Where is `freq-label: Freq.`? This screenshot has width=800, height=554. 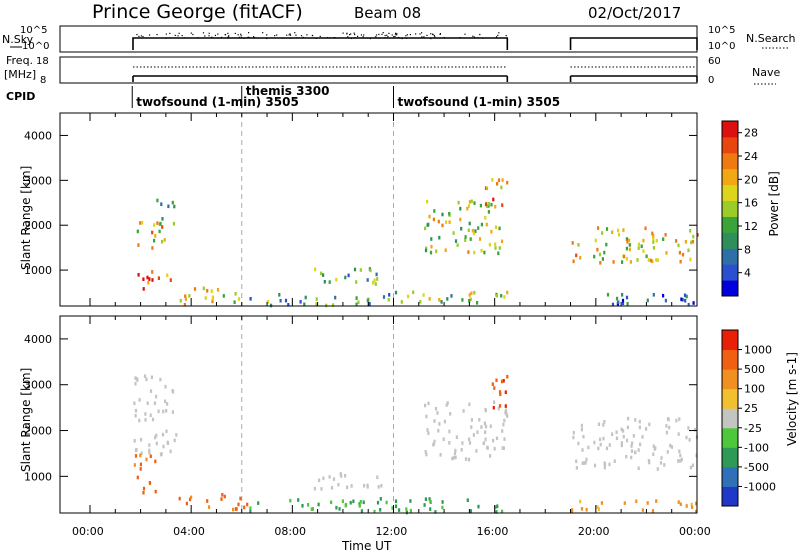 freq-label: Freq. is located at coordinates (19, 60).